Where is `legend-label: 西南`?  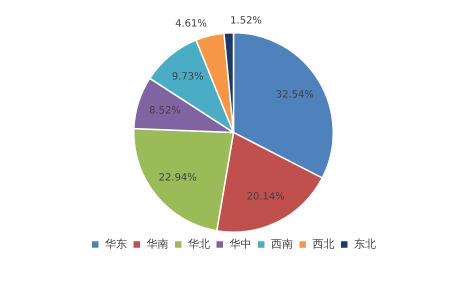 legend-label: 西南 is located at coordinates (281, 243).